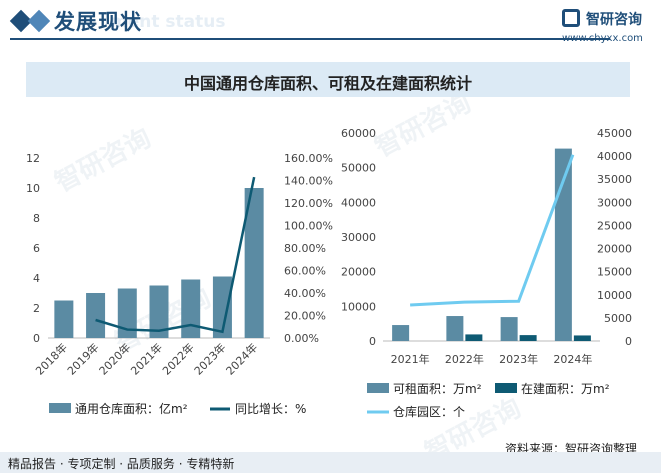 This screenshot has width=661, height=473. Describe the element at coordinates (492, 230) in the screenshot. I see `line-warehouse-parks` at that location.